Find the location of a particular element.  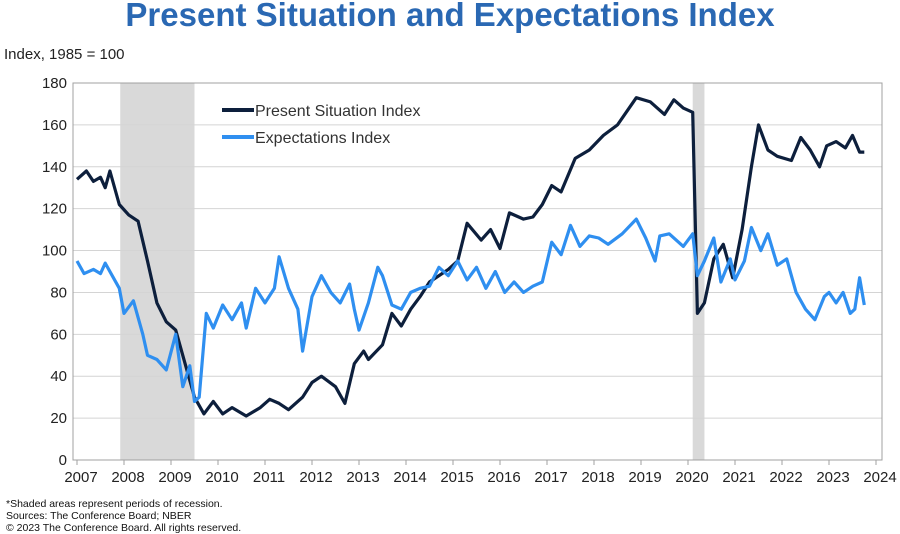

recession-band is located at coordinates (157, 271).